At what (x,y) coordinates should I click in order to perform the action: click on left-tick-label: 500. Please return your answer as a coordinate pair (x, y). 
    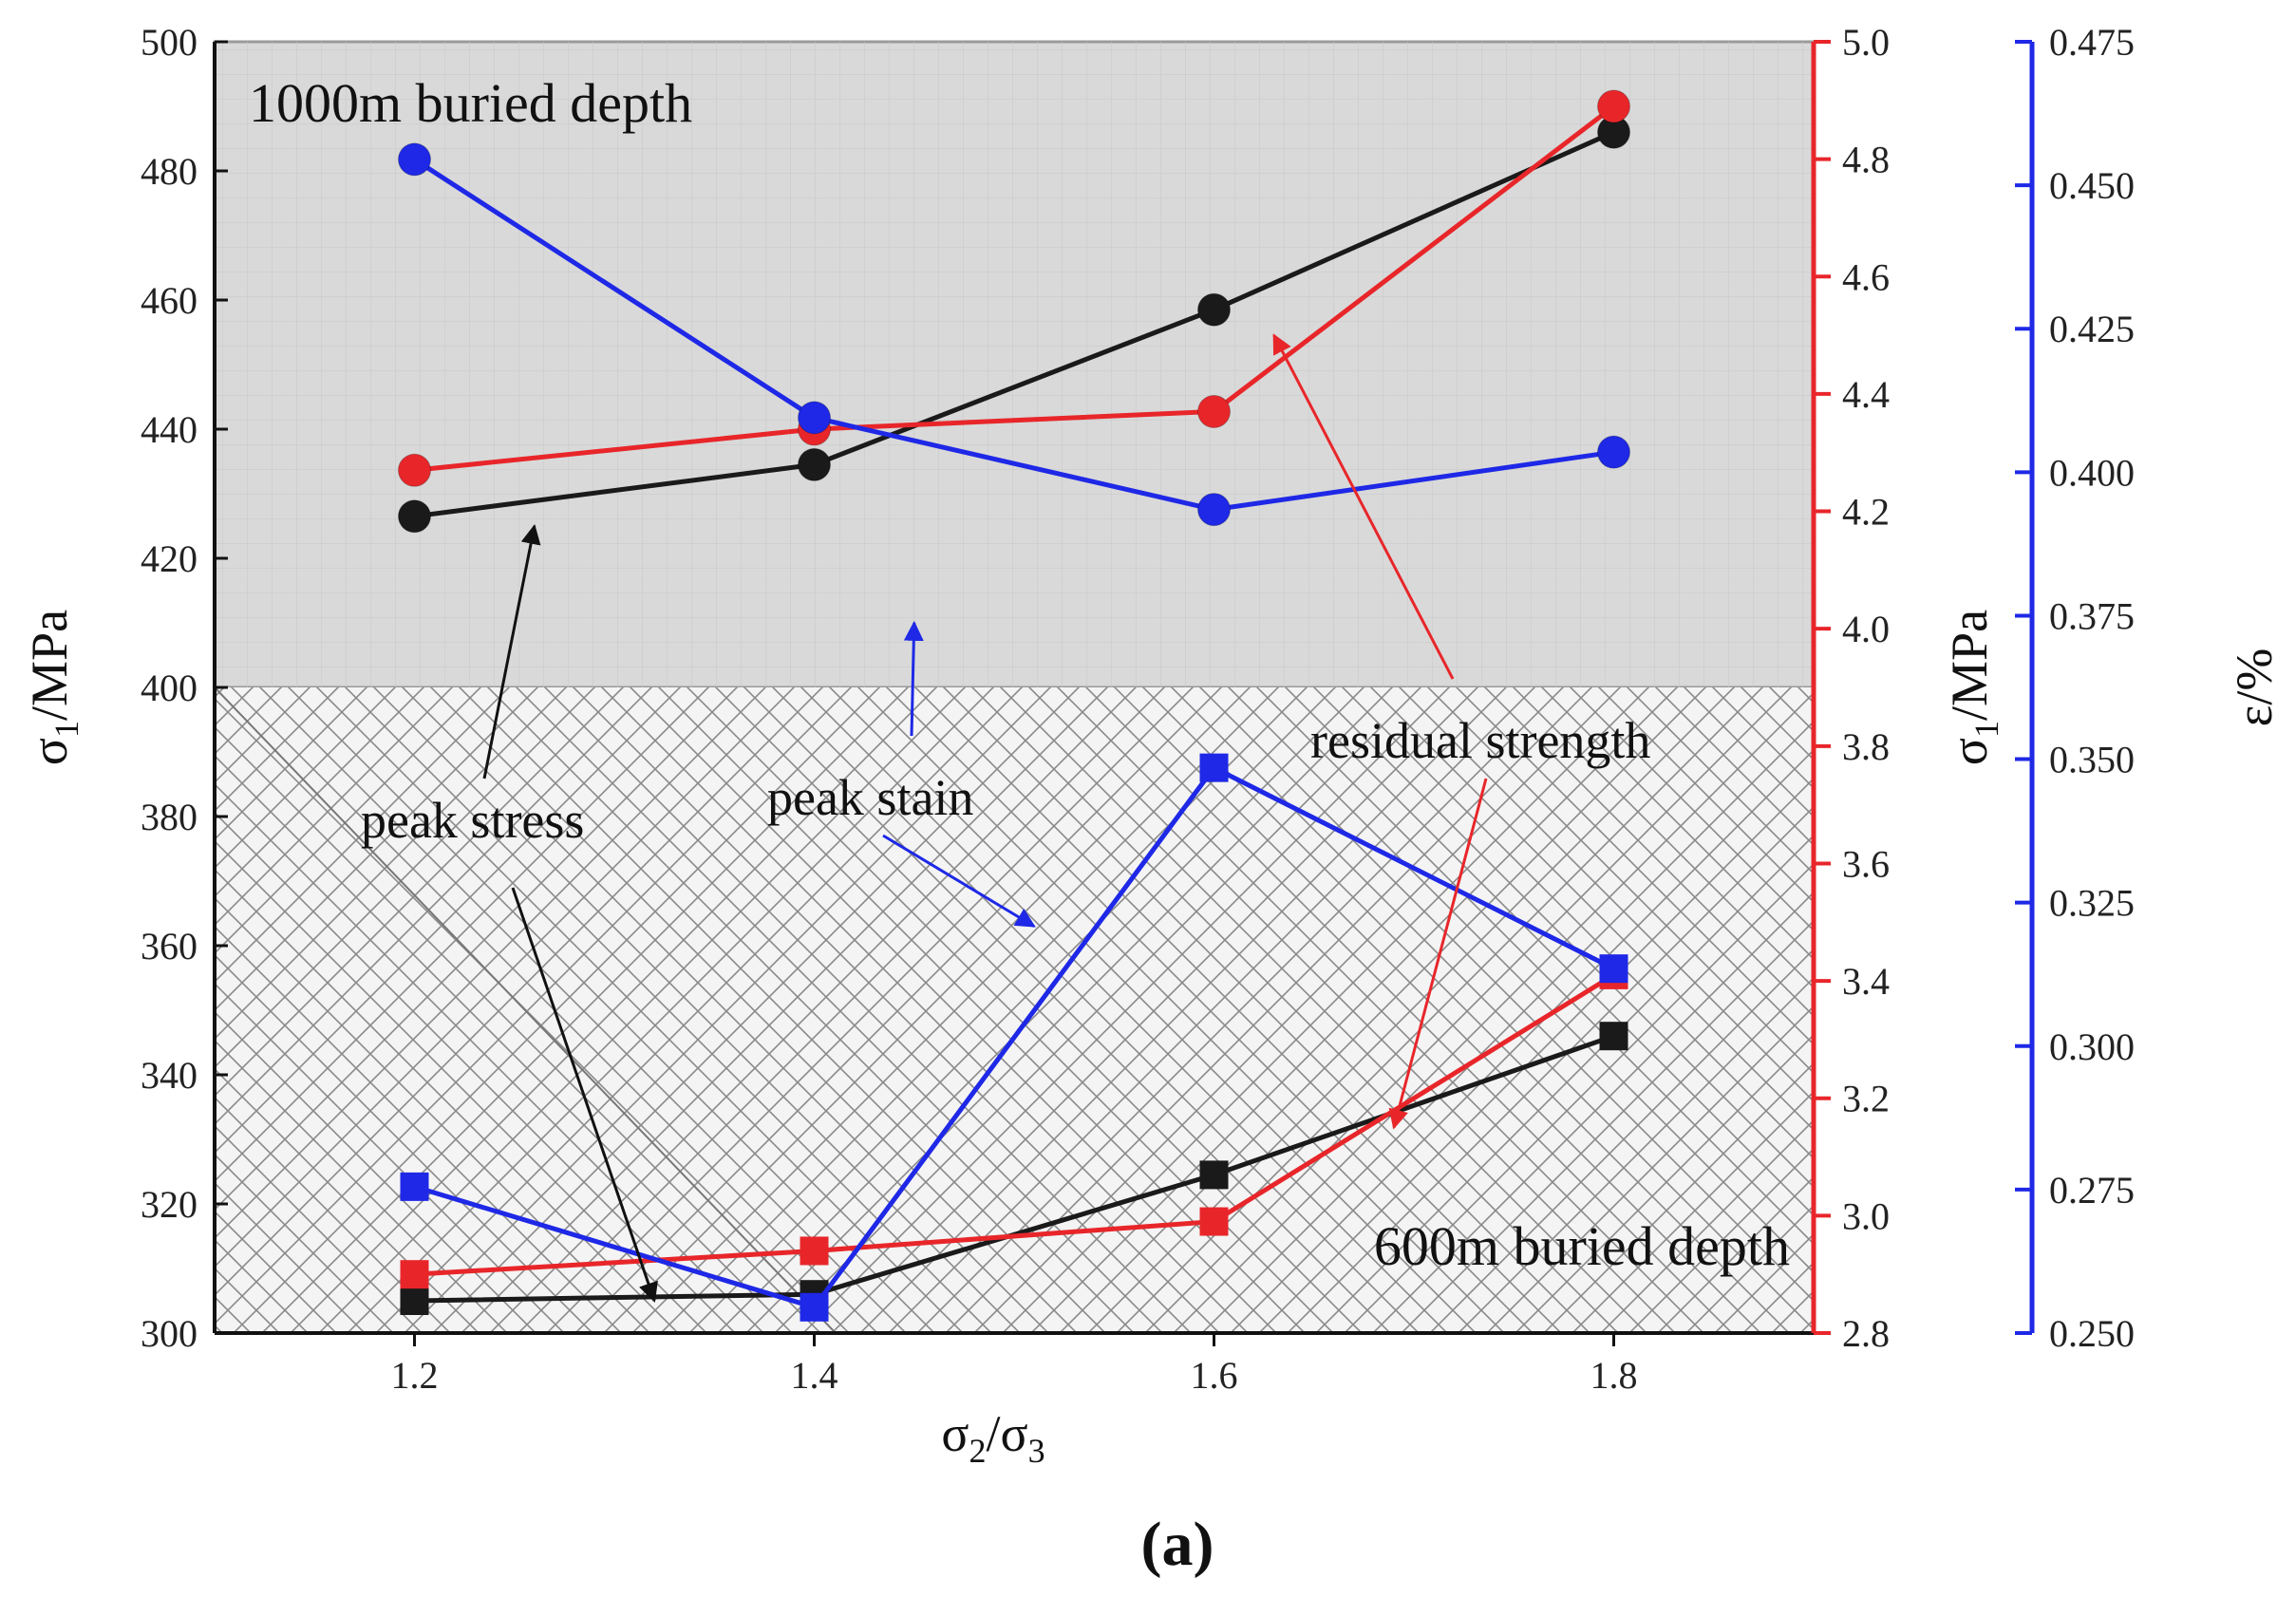
    Looking at the image, I should click on (169, 42).